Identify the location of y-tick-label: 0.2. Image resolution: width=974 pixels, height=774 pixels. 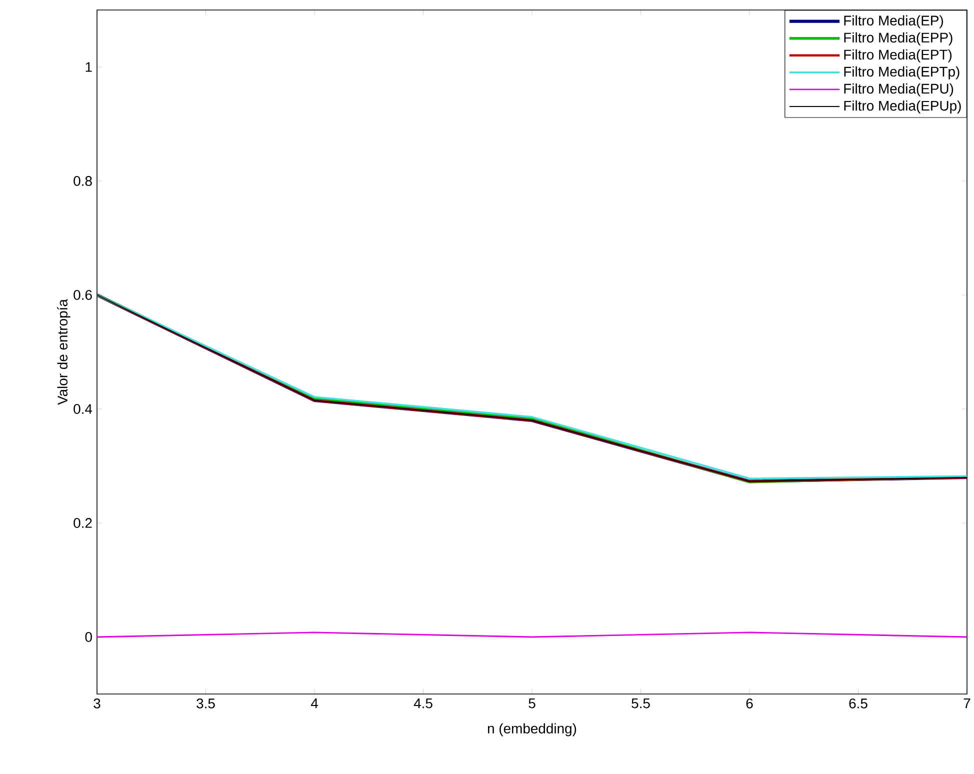
(83, 523).